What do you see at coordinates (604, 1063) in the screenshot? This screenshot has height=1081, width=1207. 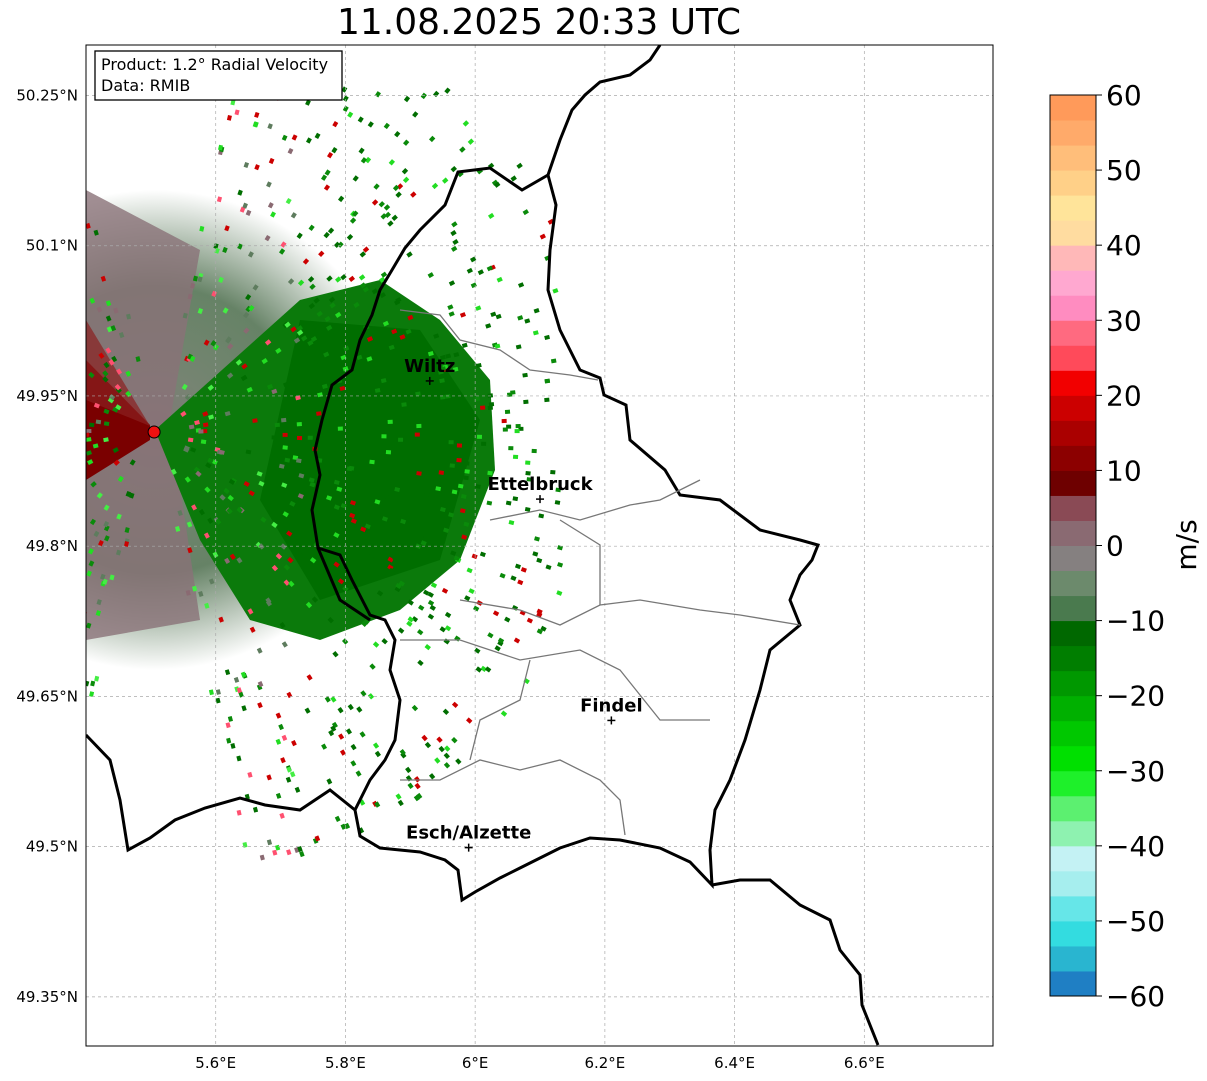 I see `lon-tick-label: 6.2°E` at bounding box center [604, 1063].